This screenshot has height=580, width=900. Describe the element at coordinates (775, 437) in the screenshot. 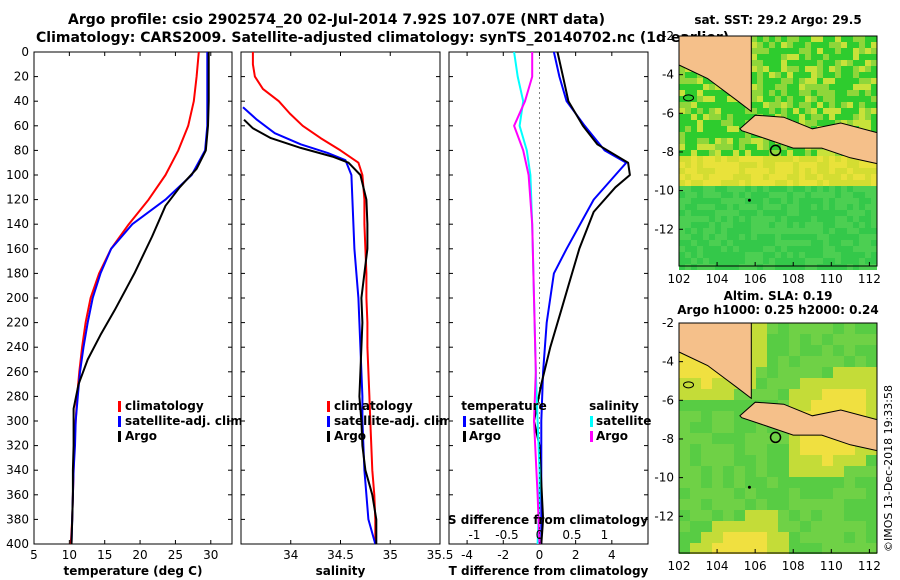

I see `argo-position-marker` at that location.